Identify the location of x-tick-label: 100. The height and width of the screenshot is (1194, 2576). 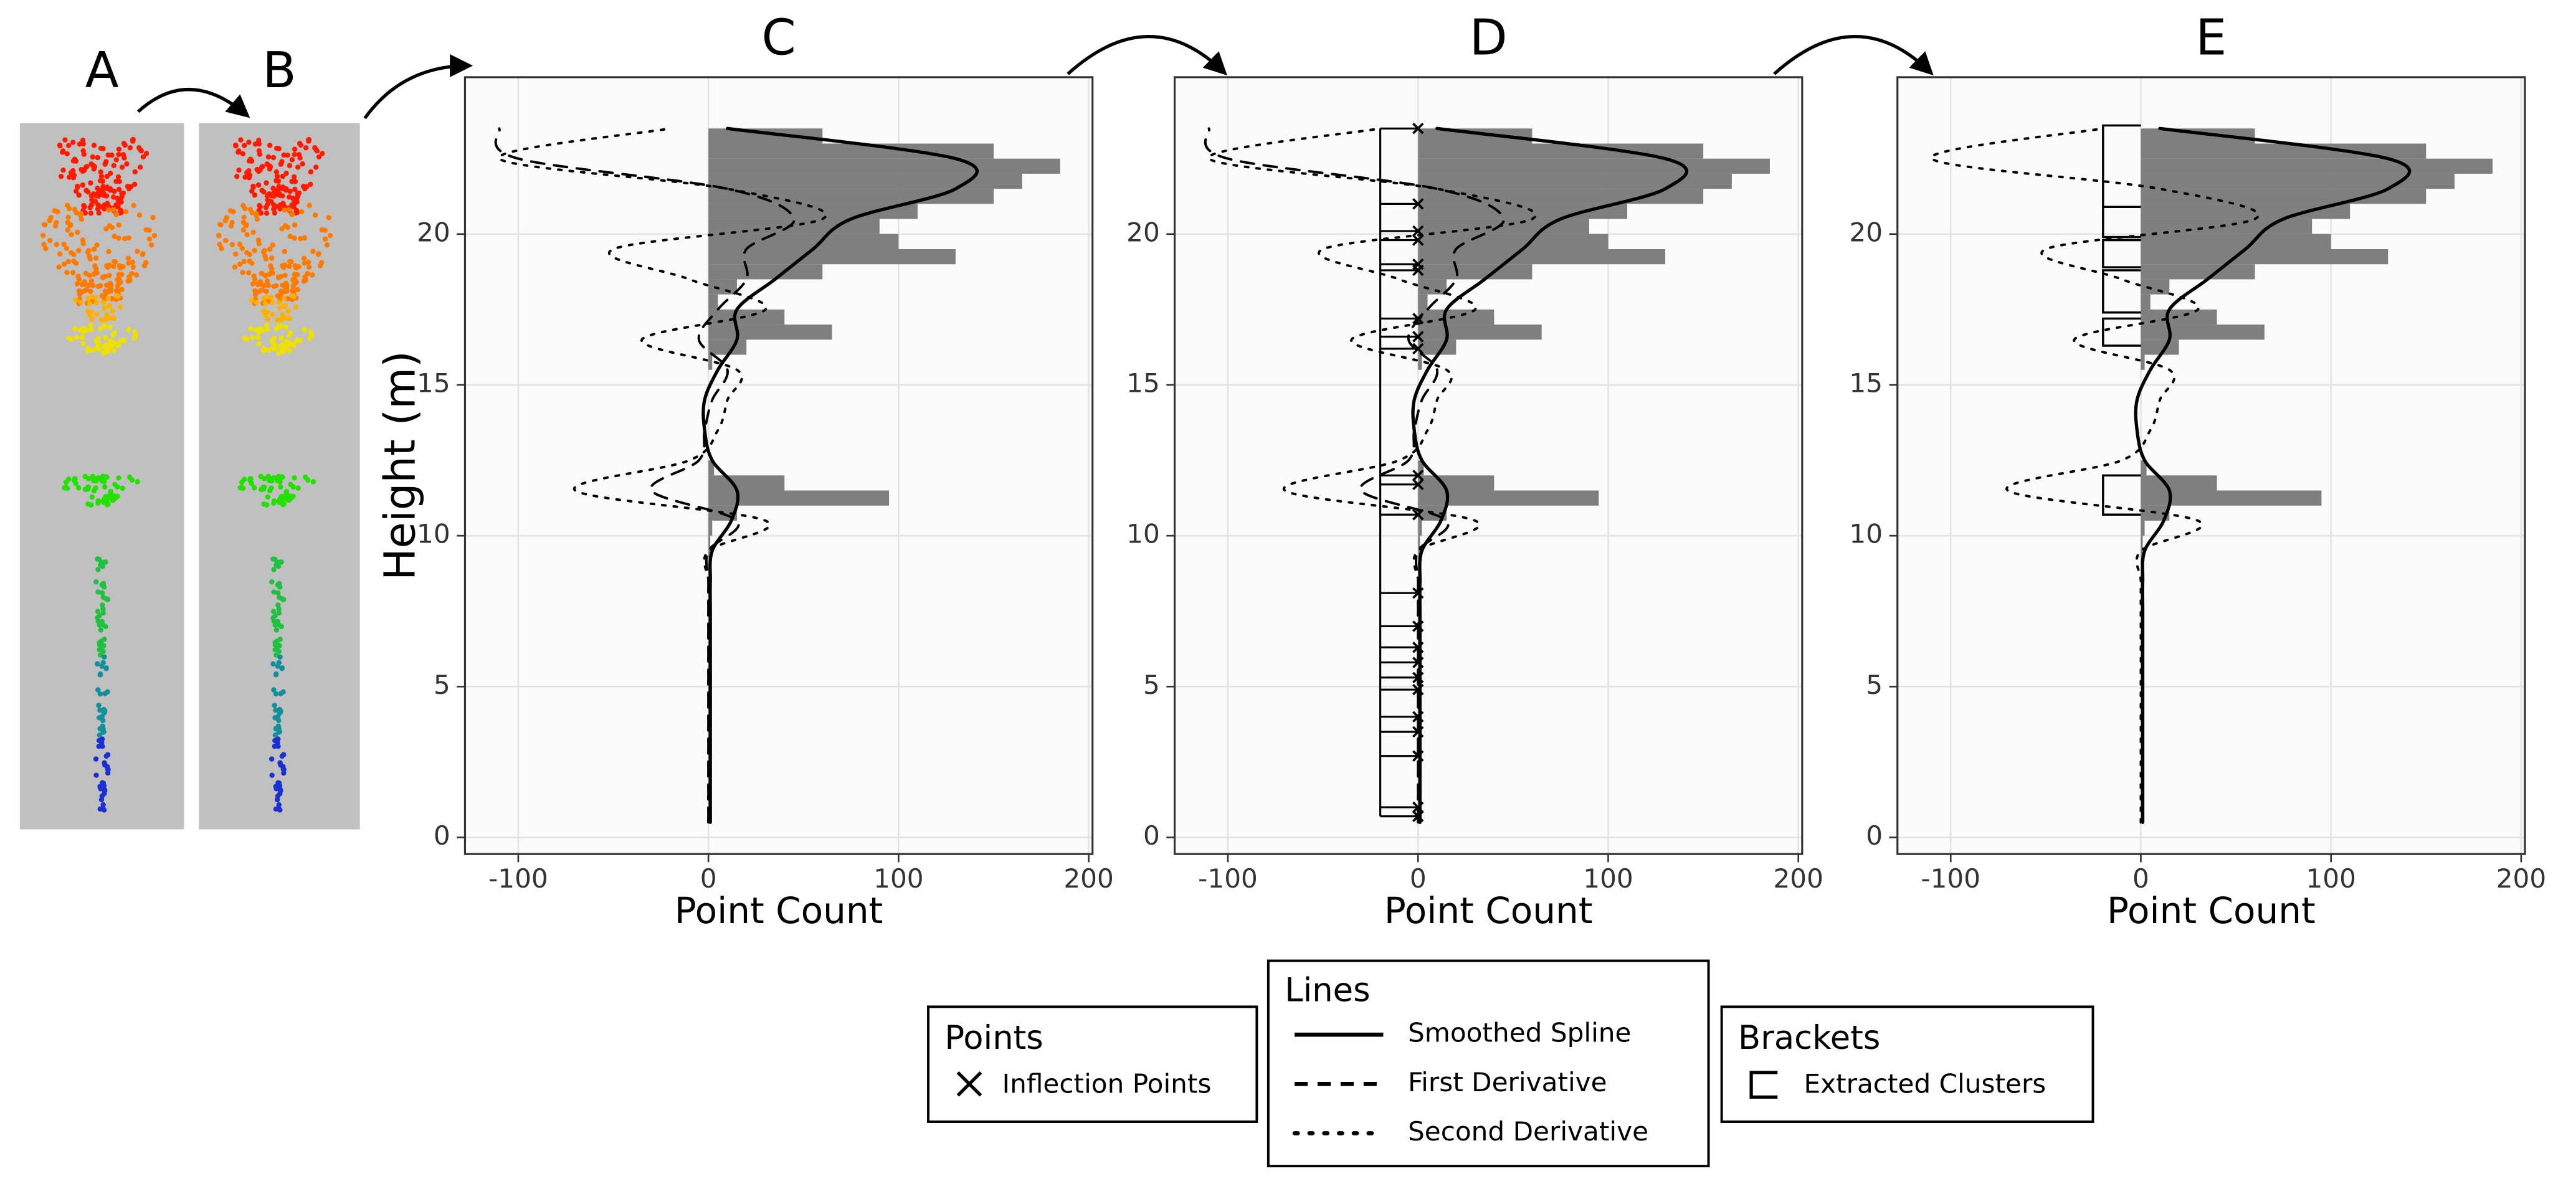
(1608, 878).